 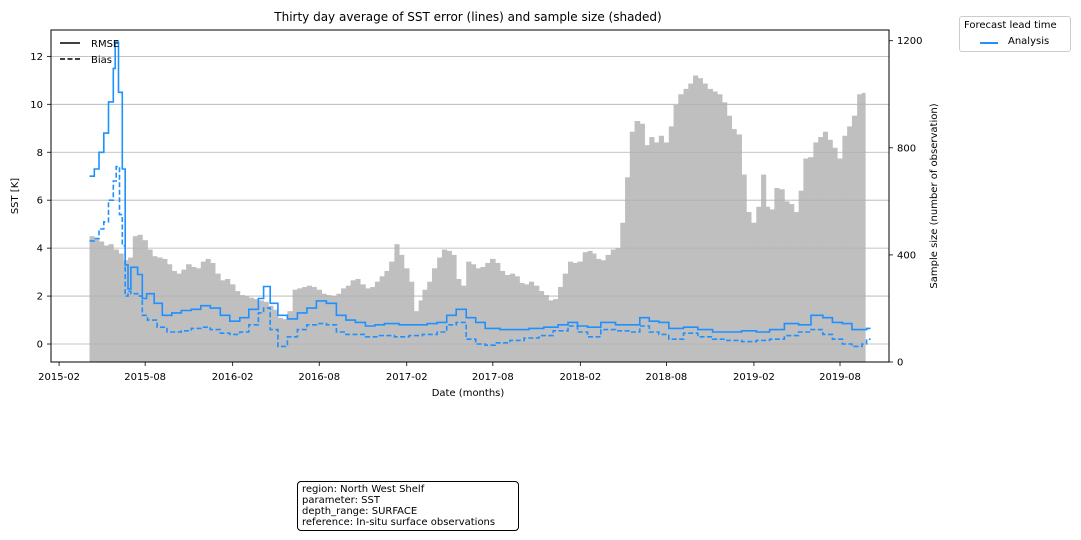 What do you see at coordinates (40, 201) in the screenshot?
I see `y-tick-label: 6` at bounding box center [40, 201].